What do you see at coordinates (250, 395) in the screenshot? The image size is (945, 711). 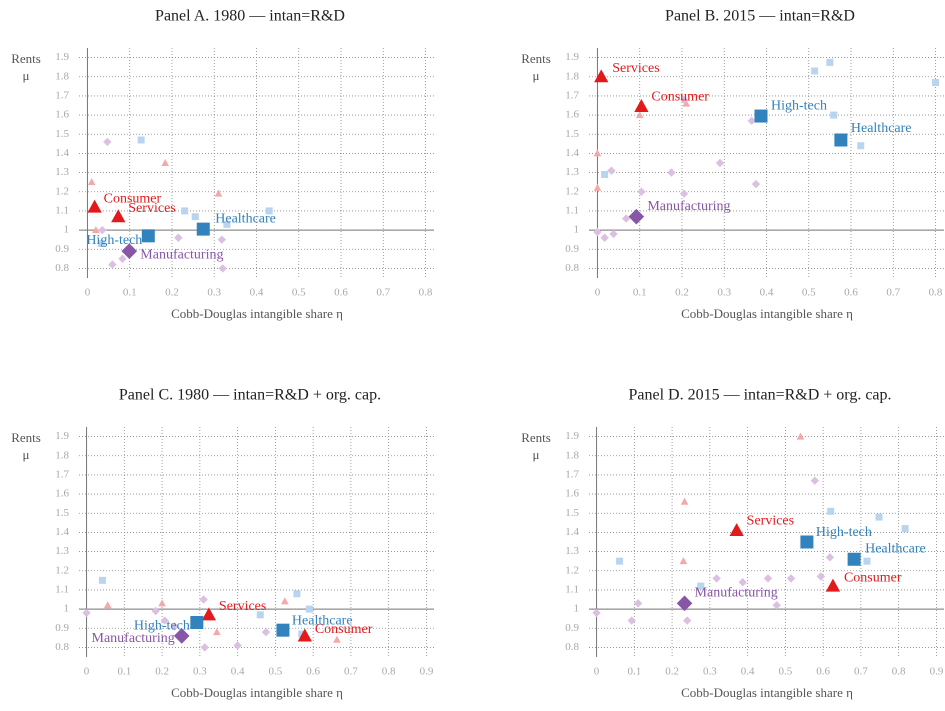 I see `panel-title: Panel C. 1980 — intan=R&D + org. cap.` at bounding box center [250, 395].